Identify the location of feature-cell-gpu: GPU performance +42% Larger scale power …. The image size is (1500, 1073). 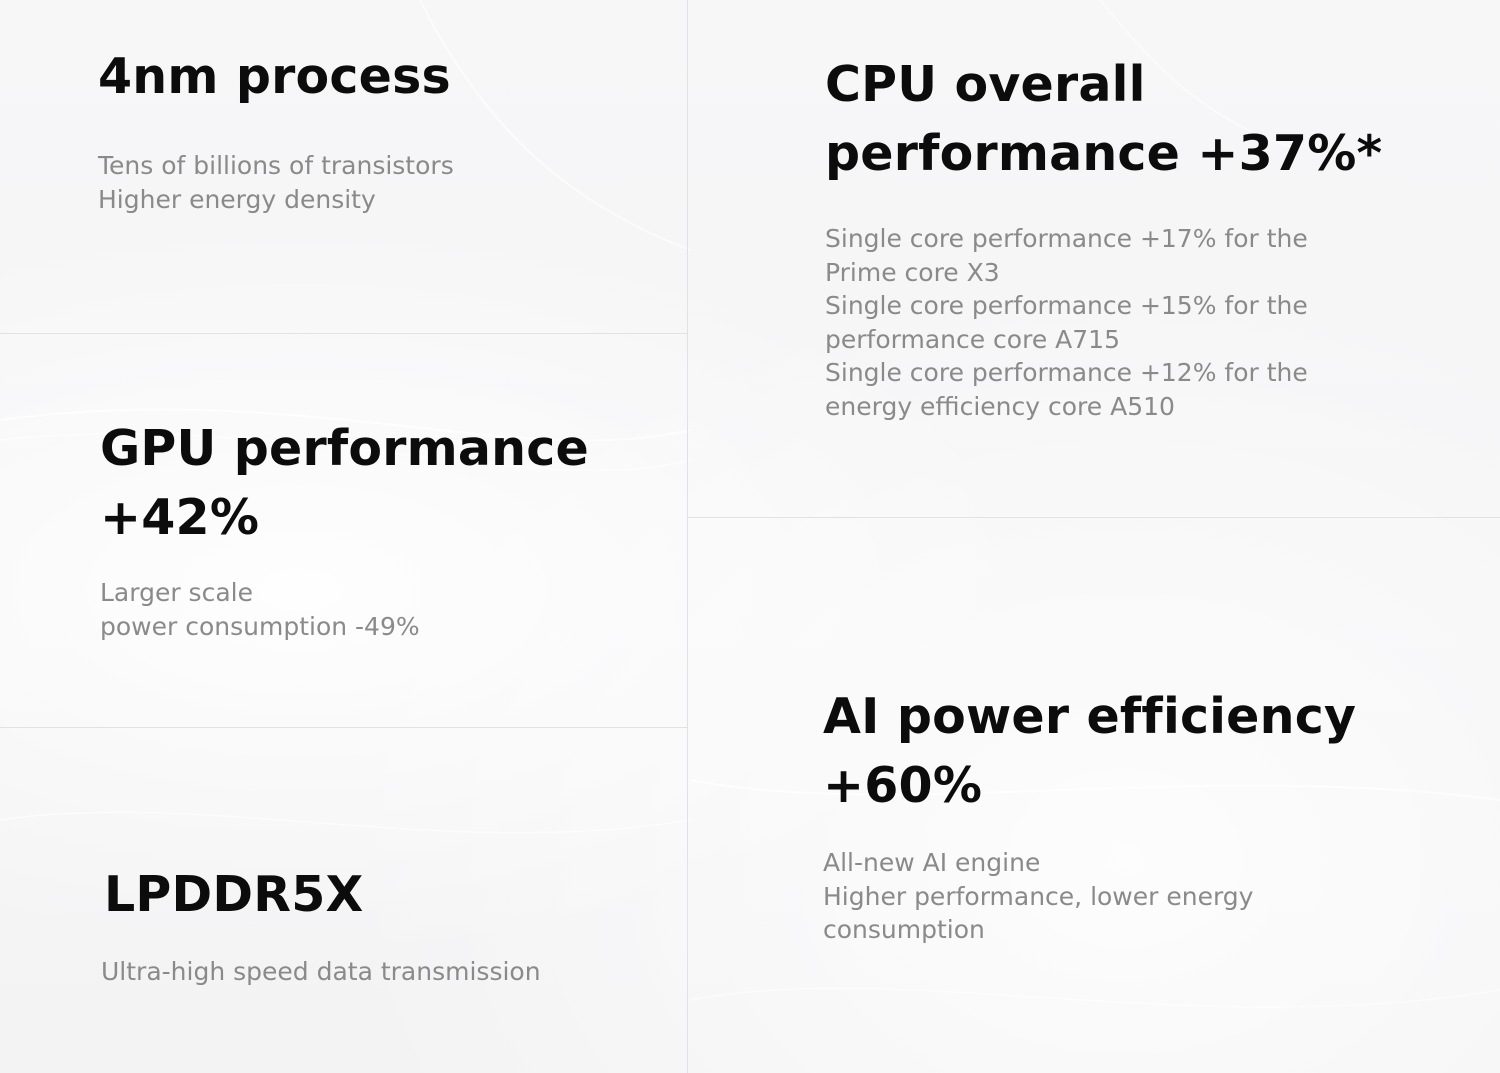
(344, 528).